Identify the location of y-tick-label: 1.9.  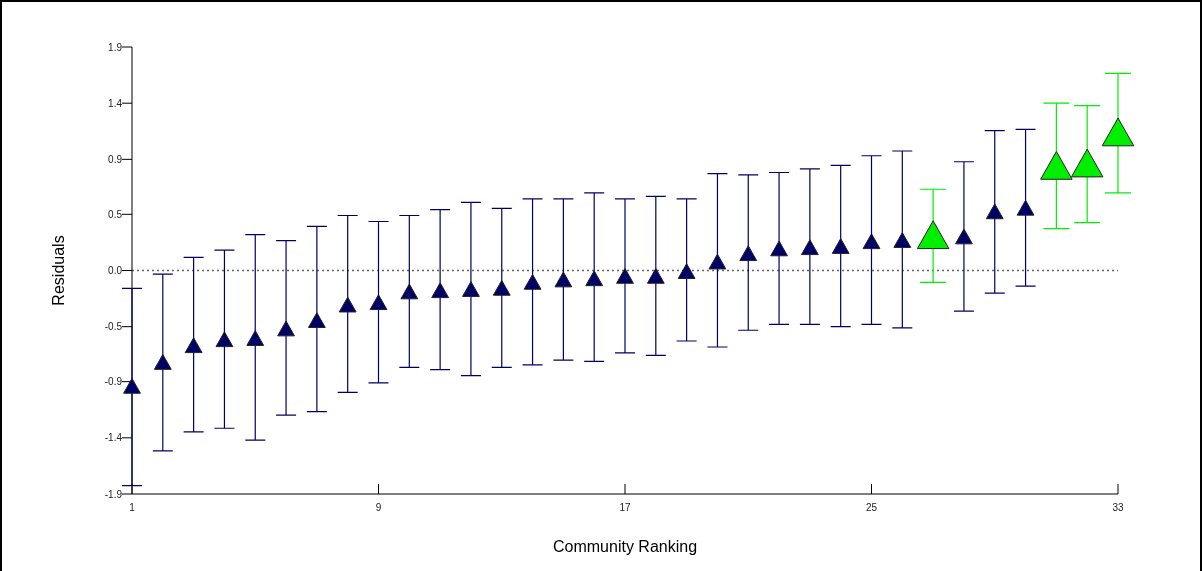
(115, 47).